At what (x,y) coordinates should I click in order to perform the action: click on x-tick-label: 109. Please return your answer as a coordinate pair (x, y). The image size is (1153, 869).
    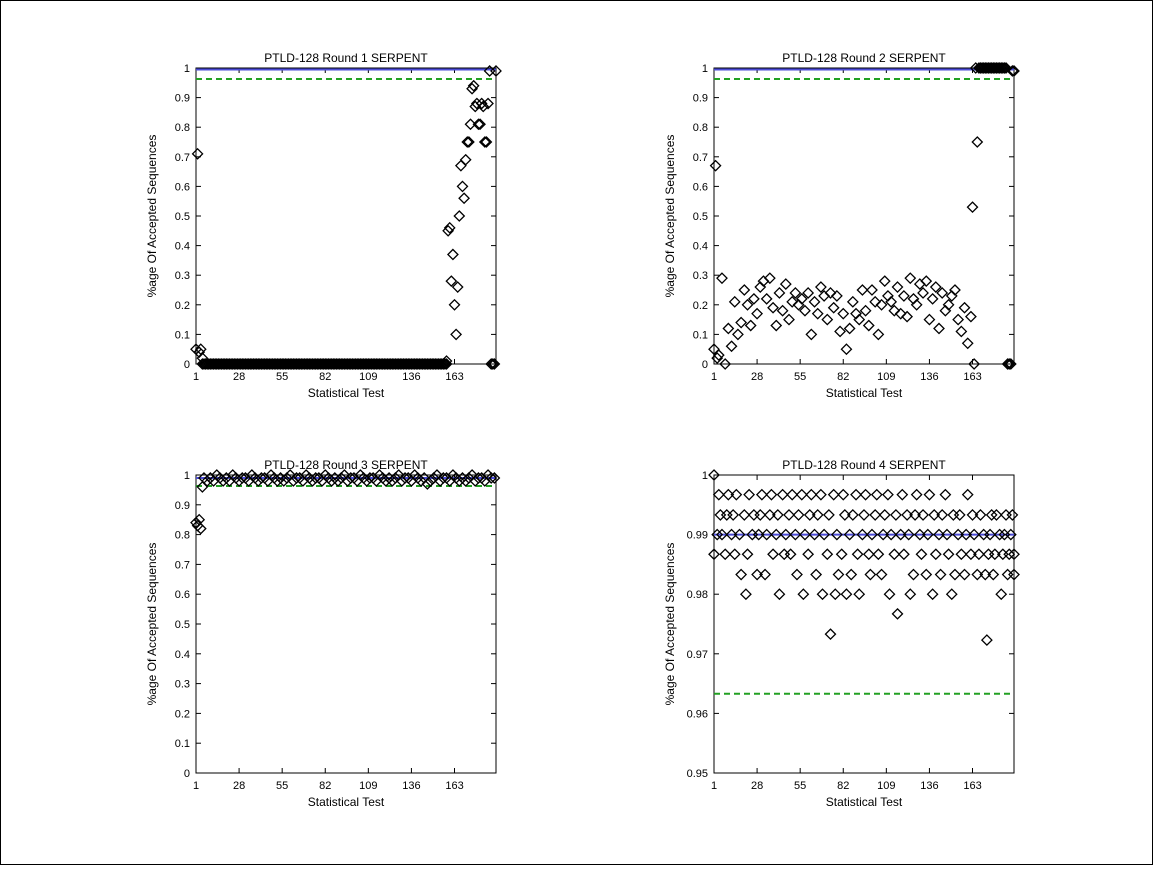
    Looking at the image, I should click on (886, 377).